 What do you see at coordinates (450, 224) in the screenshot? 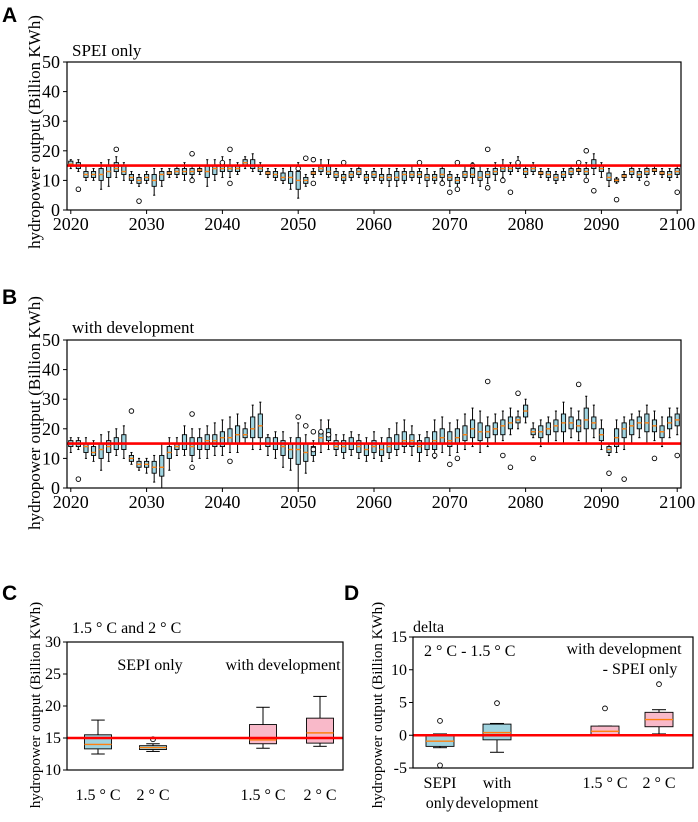
I see `panel-a-x-tick-label-2070: 2070` at bounding box center [450, 224].